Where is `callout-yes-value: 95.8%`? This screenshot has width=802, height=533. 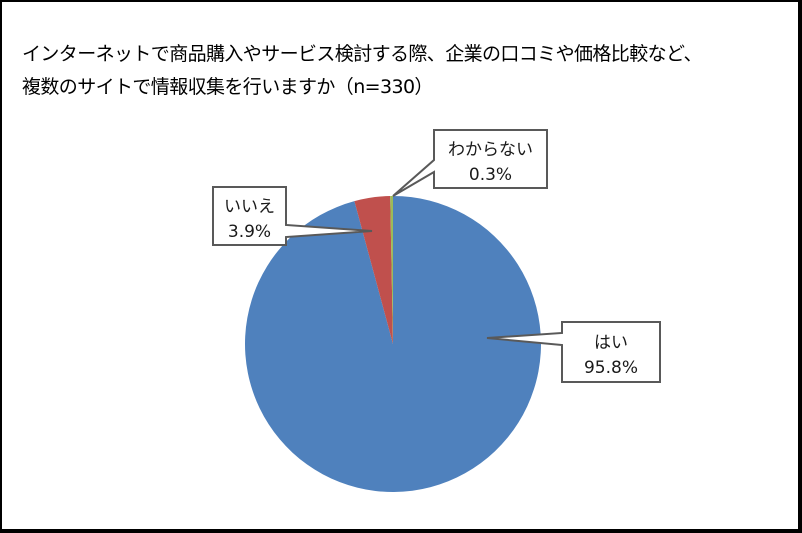 callout-yes-value: 95.8% is located at coordinates (611, 368).